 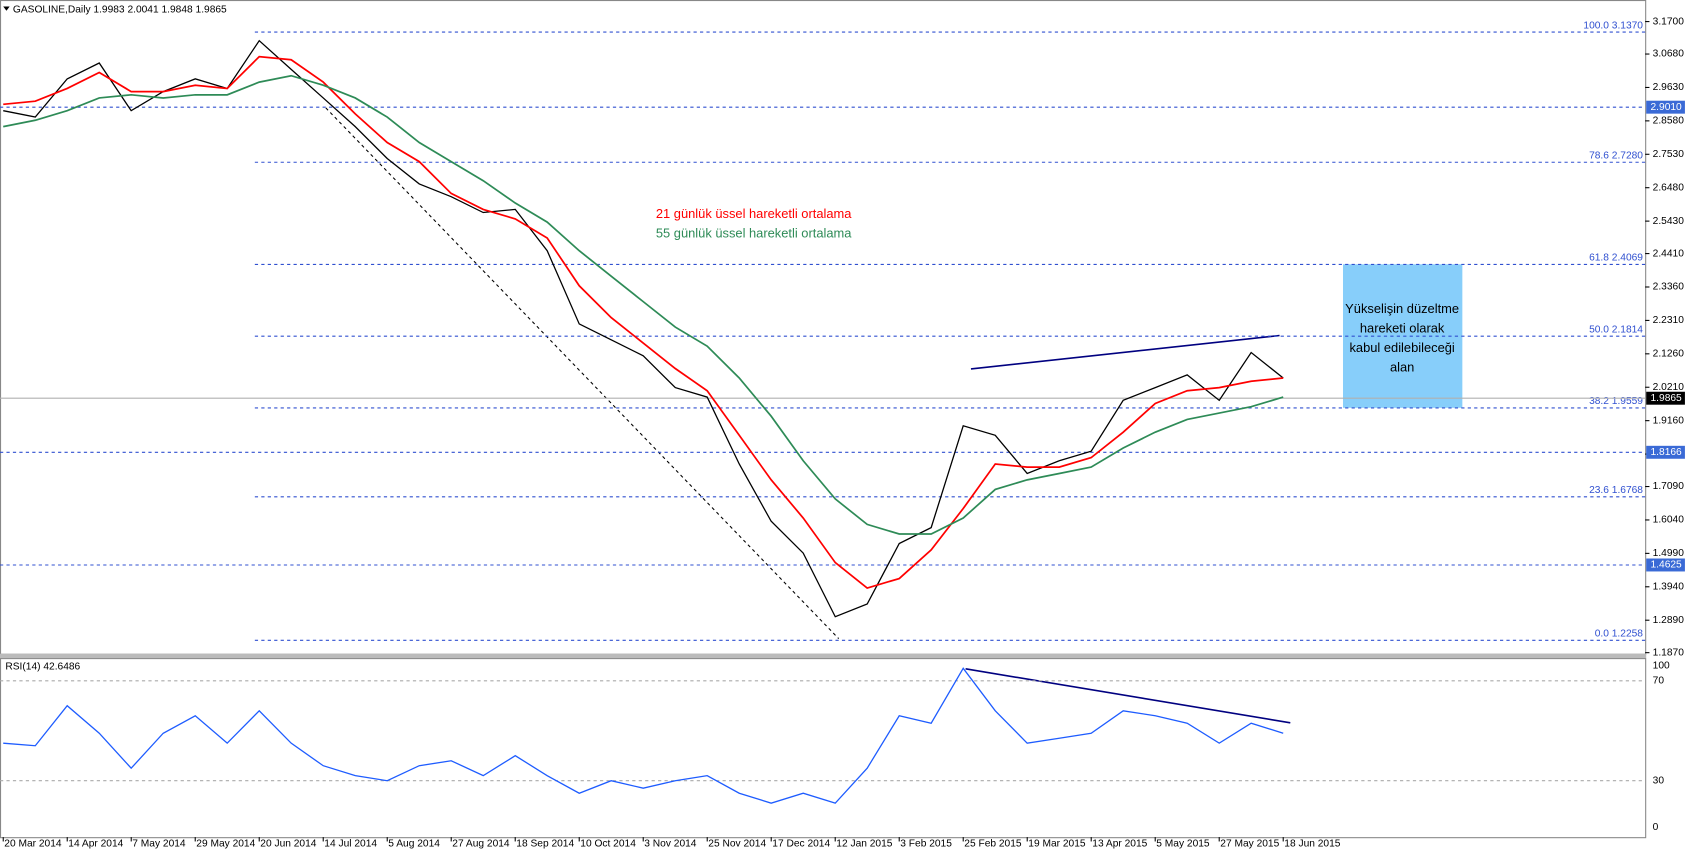 I want to click on y-tick-label: 2.0210, so click(x=1669, y=387).